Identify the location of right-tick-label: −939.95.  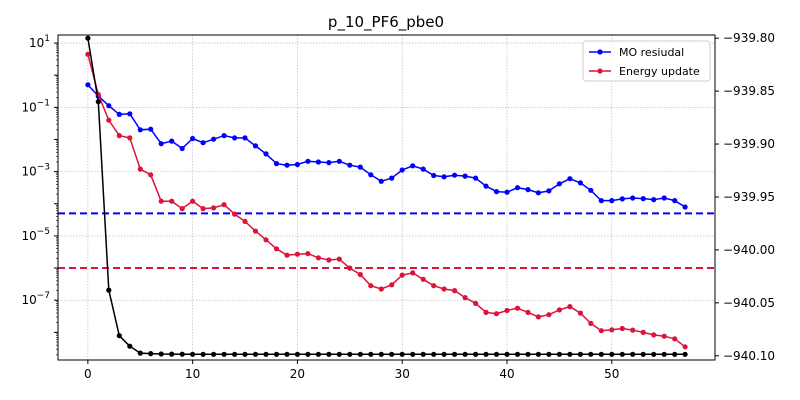
(749, 197).